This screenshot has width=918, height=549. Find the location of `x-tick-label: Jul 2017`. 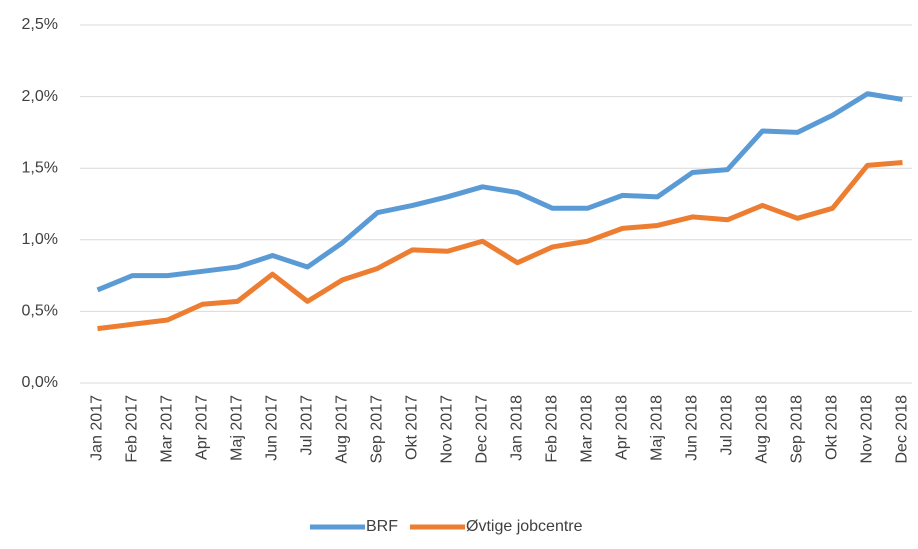

x-tick-label: Jul 2017 is located at coordinates (307, 425).